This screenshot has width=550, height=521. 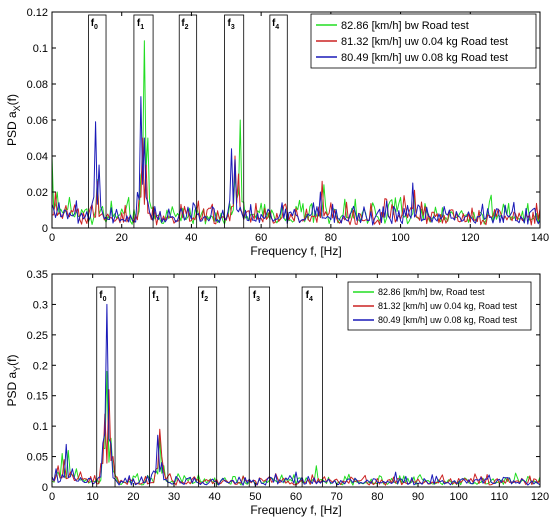 What do you see at coordinates (540, 238) in the screenshot?
I see `x-tick-label: 140` at bounding box center [540, 238].